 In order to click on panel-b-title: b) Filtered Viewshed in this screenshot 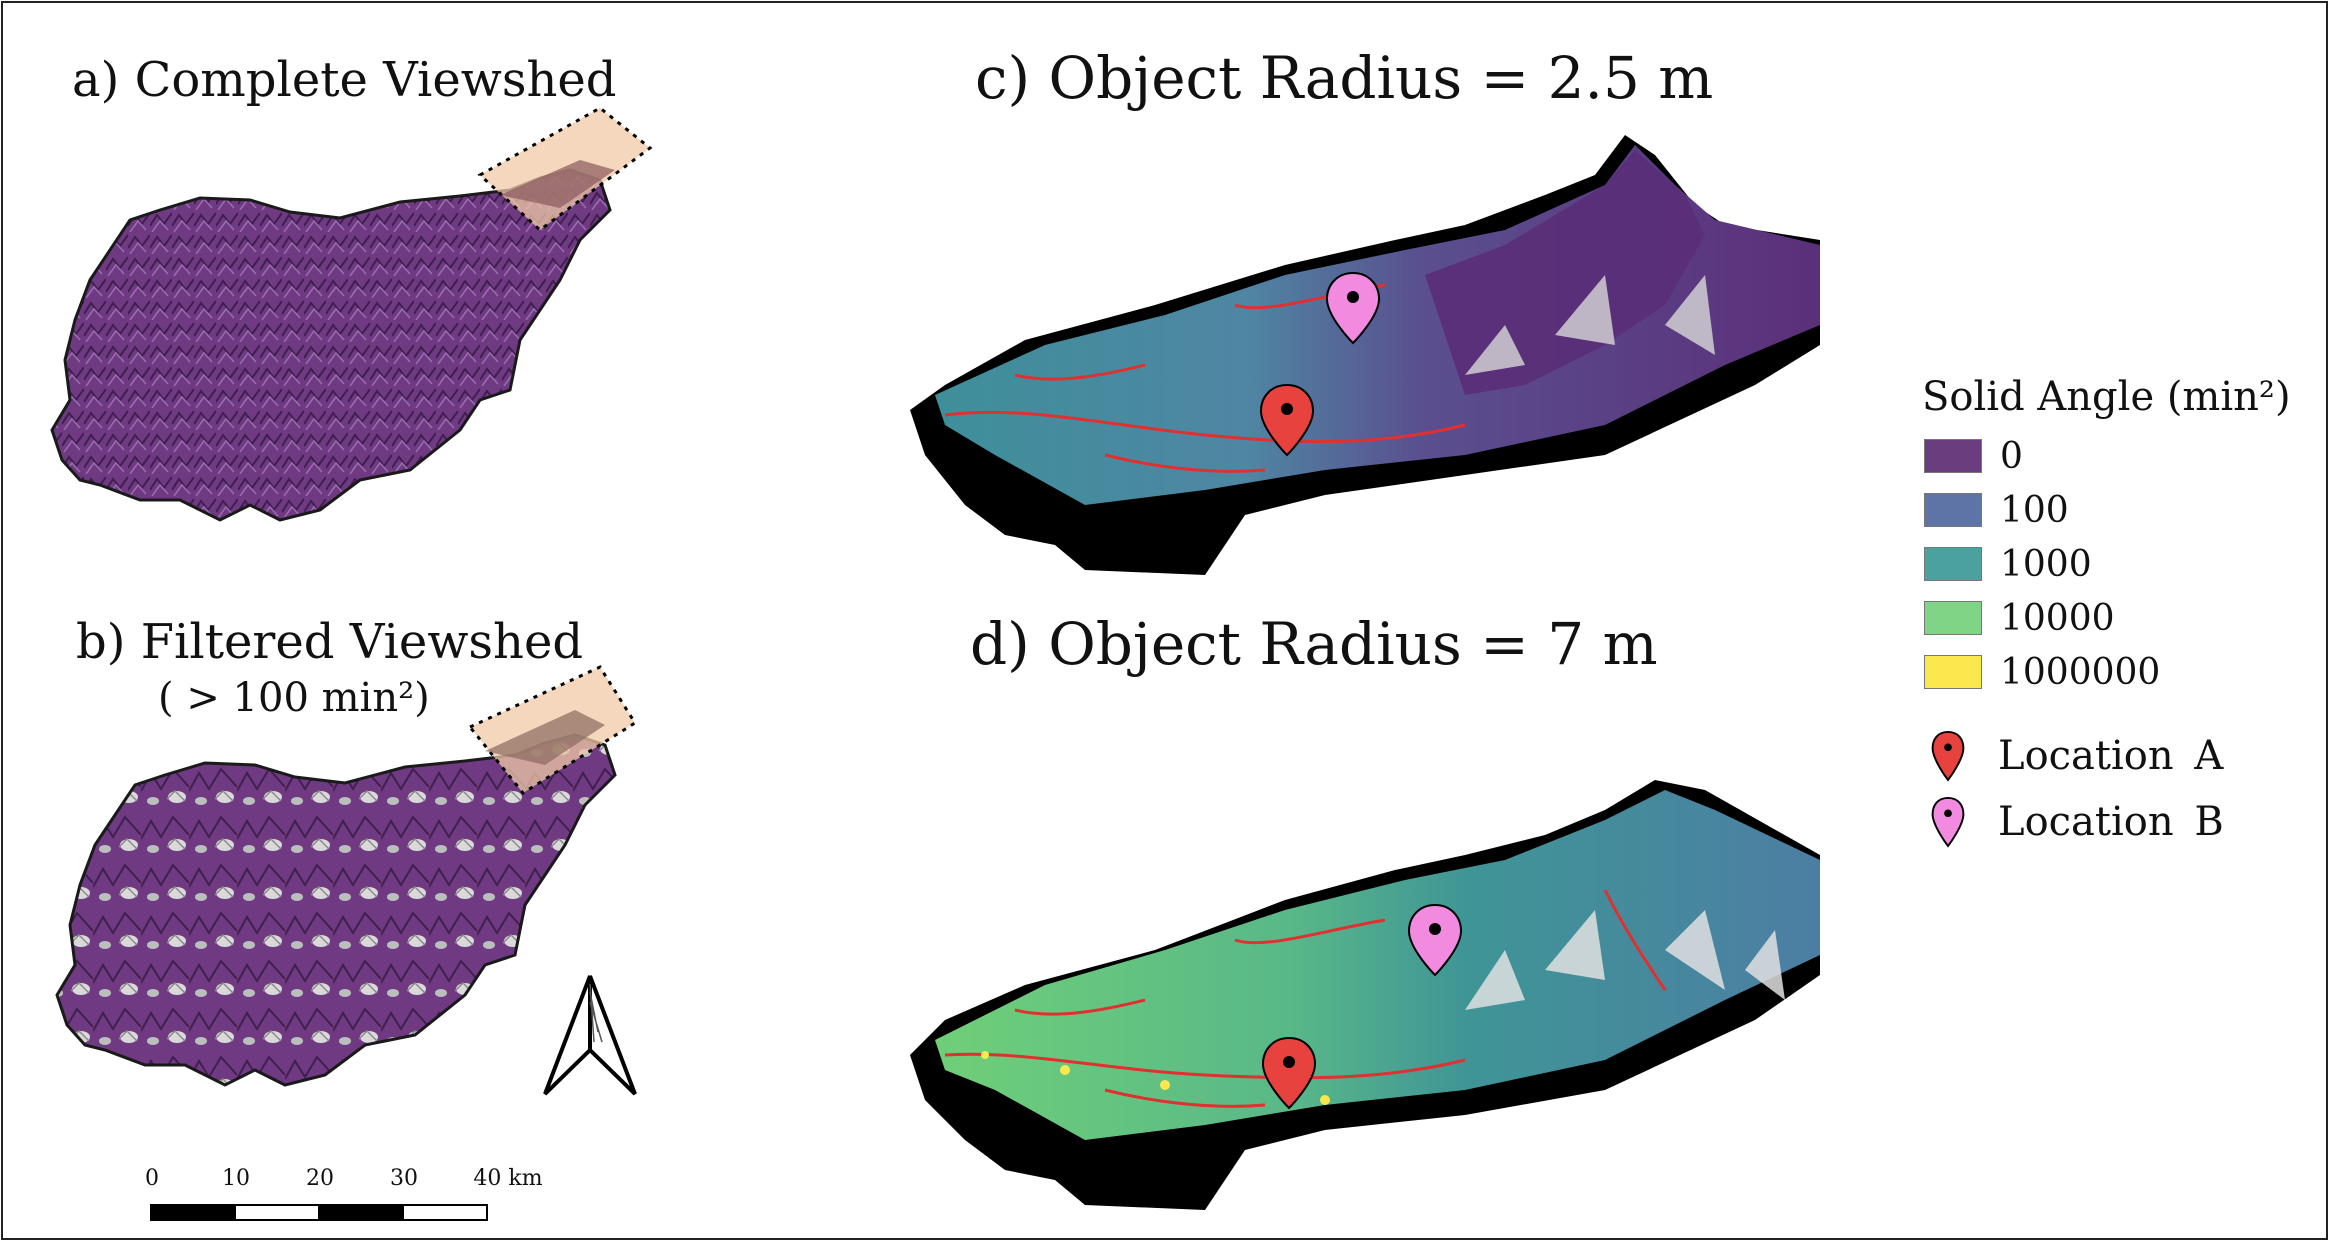, I will do `click(330, 642)`.